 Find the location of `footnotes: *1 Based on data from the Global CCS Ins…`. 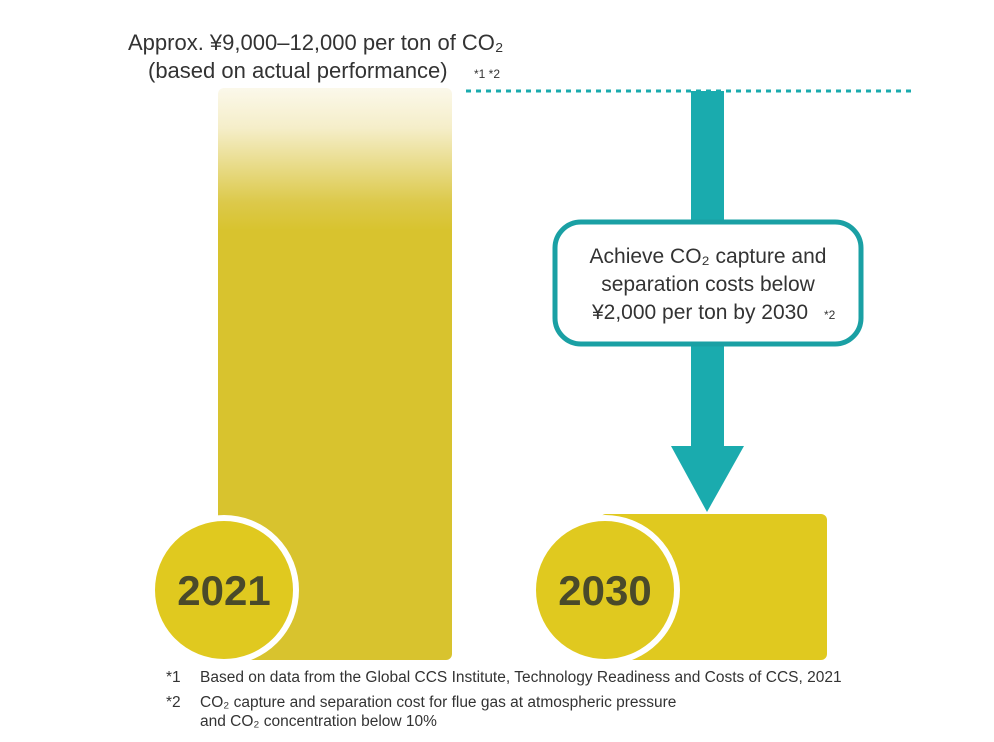

footnotes: *1 Based on data from the Global CCS Ins… is located at coordinates (566, 702).